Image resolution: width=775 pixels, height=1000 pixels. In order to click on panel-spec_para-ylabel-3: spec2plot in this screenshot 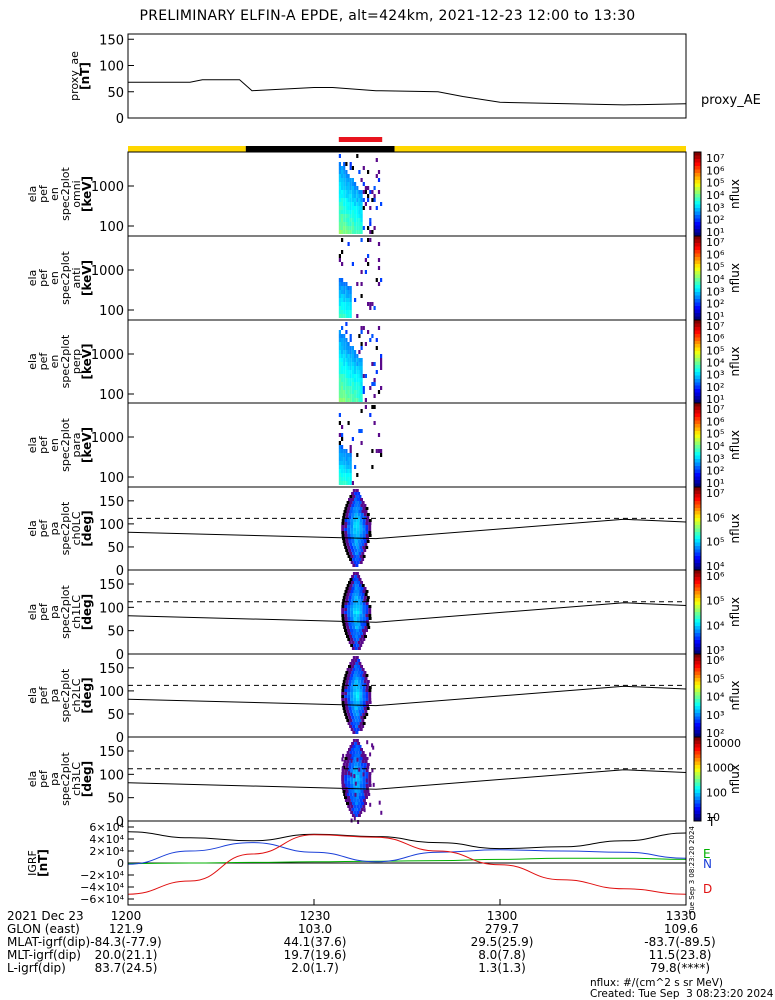, I will do `click(65, 445)`.